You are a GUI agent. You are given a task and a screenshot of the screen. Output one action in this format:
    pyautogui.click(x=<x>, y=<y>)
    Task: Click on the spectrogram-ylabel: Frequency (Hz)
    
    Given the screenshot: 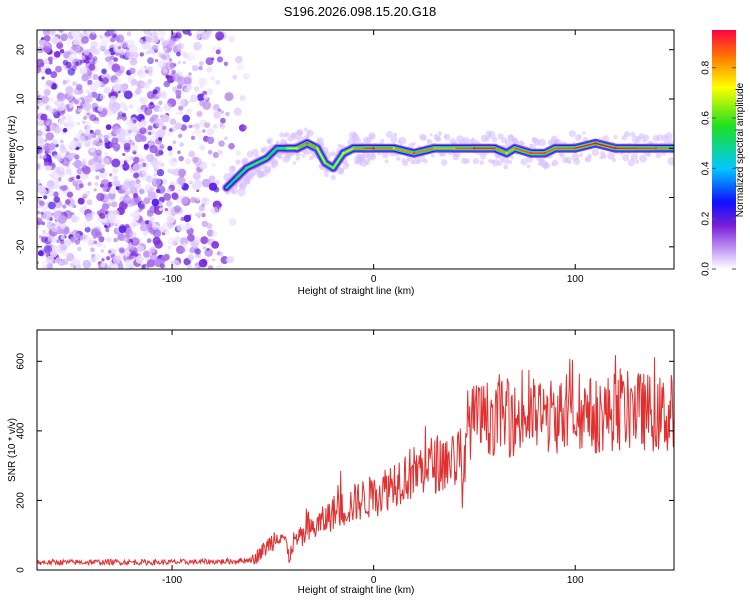 What is the action you would take?
    pyautogui.click(x=12, y=150)
    